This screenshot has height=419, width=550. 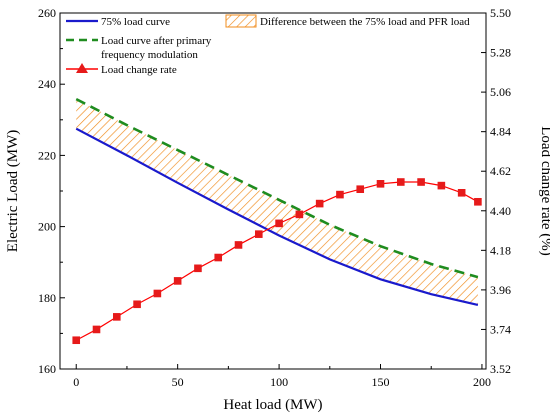 I want to click on legend-swatch-difference, so click(x=241, y=21).